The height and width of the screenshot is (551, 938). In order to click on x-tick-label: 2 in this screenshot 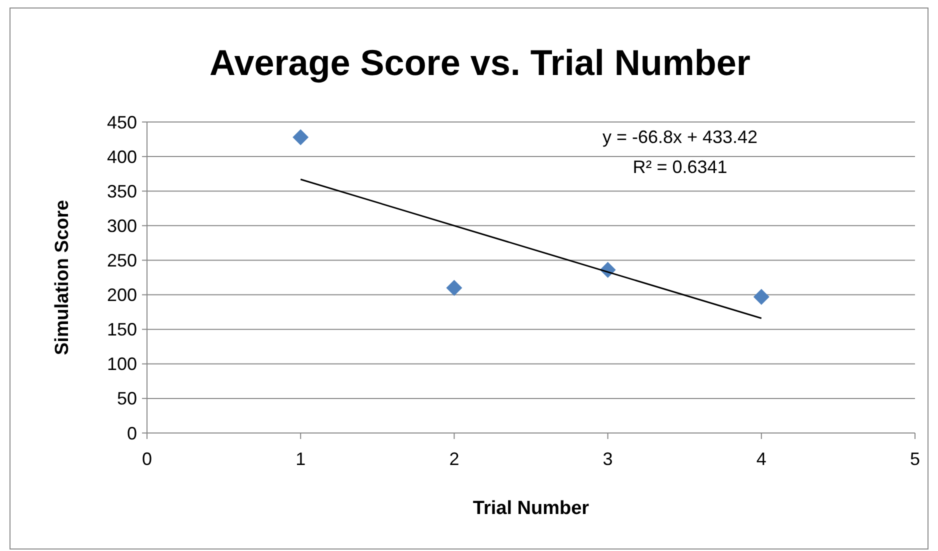, I will do `click(454, 459)`.